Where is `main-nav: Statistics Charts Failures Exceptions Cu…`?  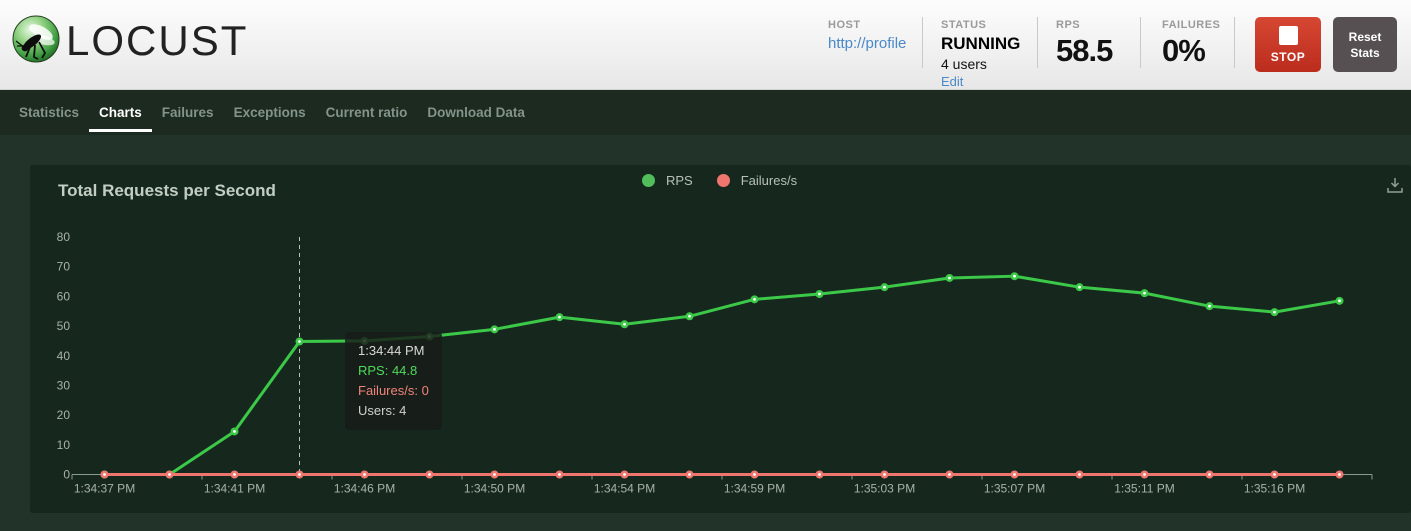 main-nav: Statistics Charts Failures Exceptions Cu… is located at coordinates (705, 112).